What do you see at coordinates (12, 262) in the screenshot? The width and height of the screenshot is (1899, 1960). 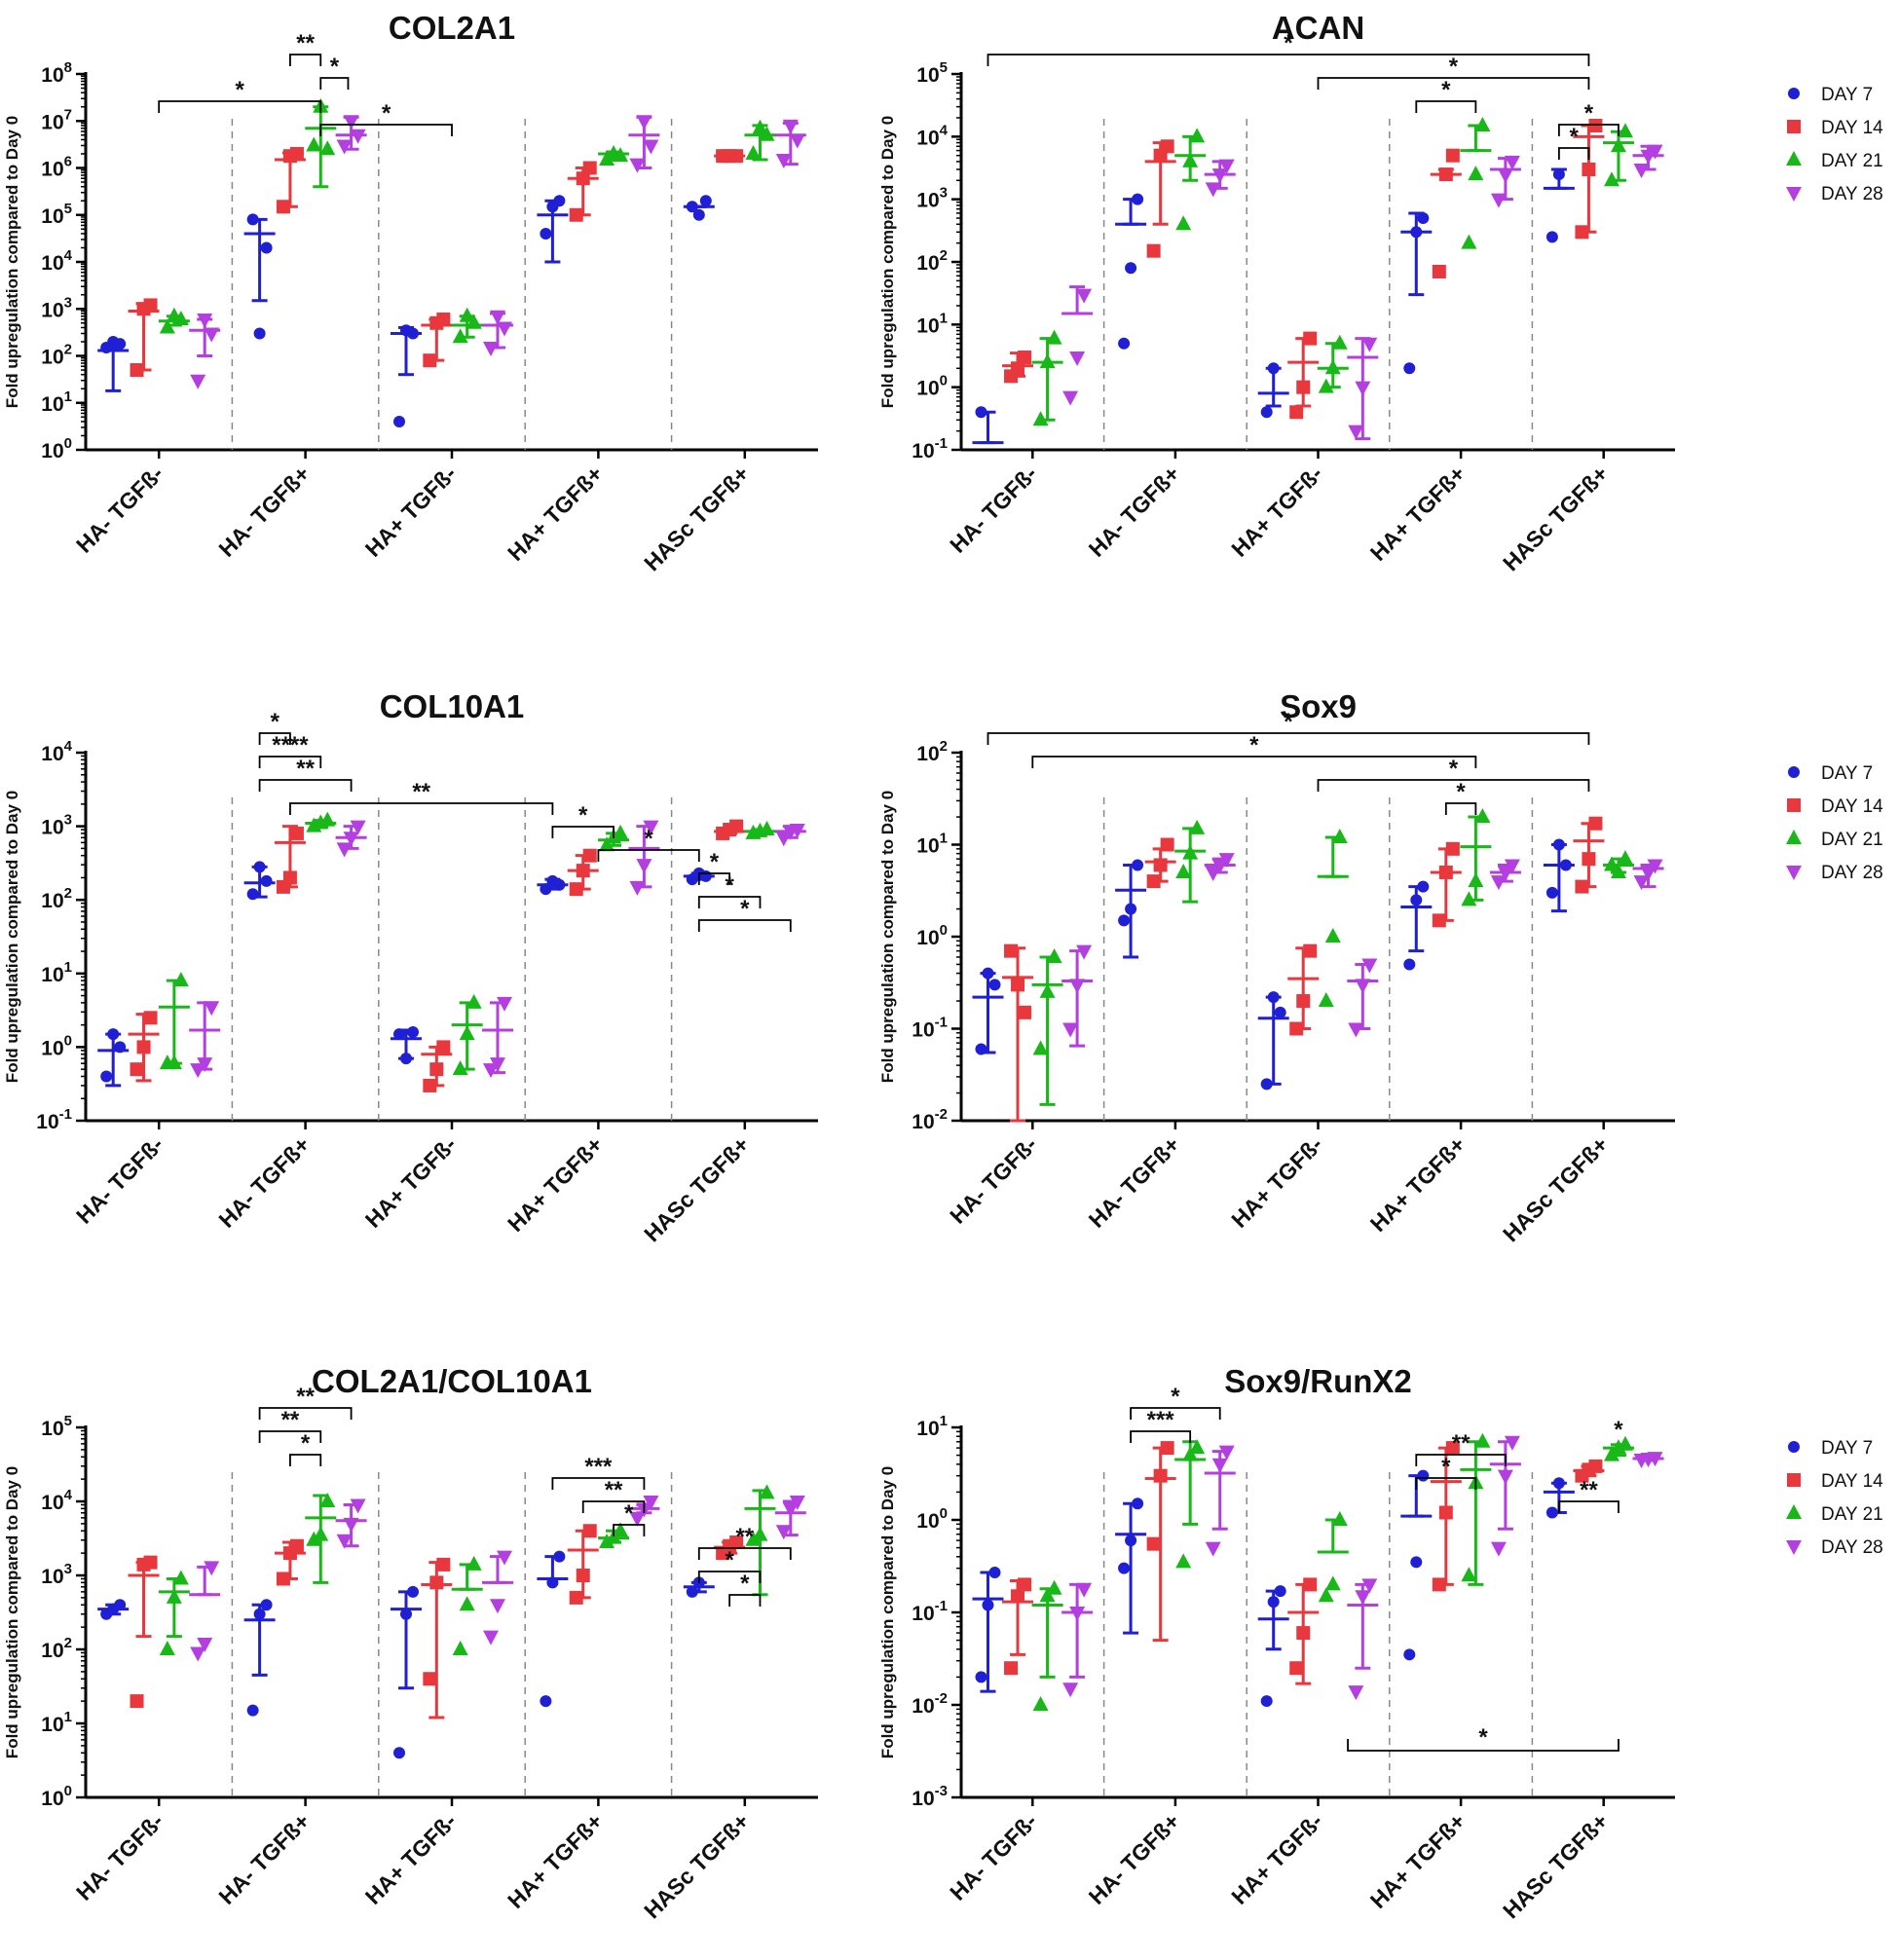 I see `y-axis-label: Fold upregulation compared to Day 0` at bounding box center [12, 262].